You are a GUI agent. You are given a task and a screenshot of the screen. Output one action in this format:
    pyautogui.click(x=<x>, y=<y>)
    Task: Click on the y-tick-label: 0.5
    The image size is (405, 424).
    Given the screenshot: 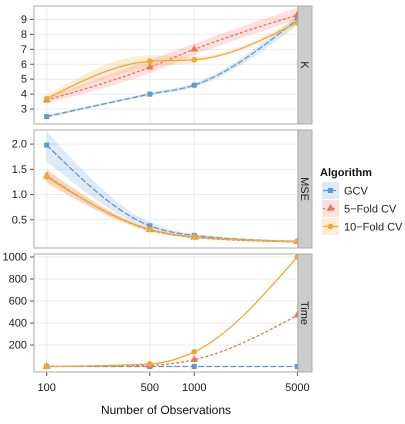 What is the action you would take?
    pyautogui.click(x=19, y=220)
    